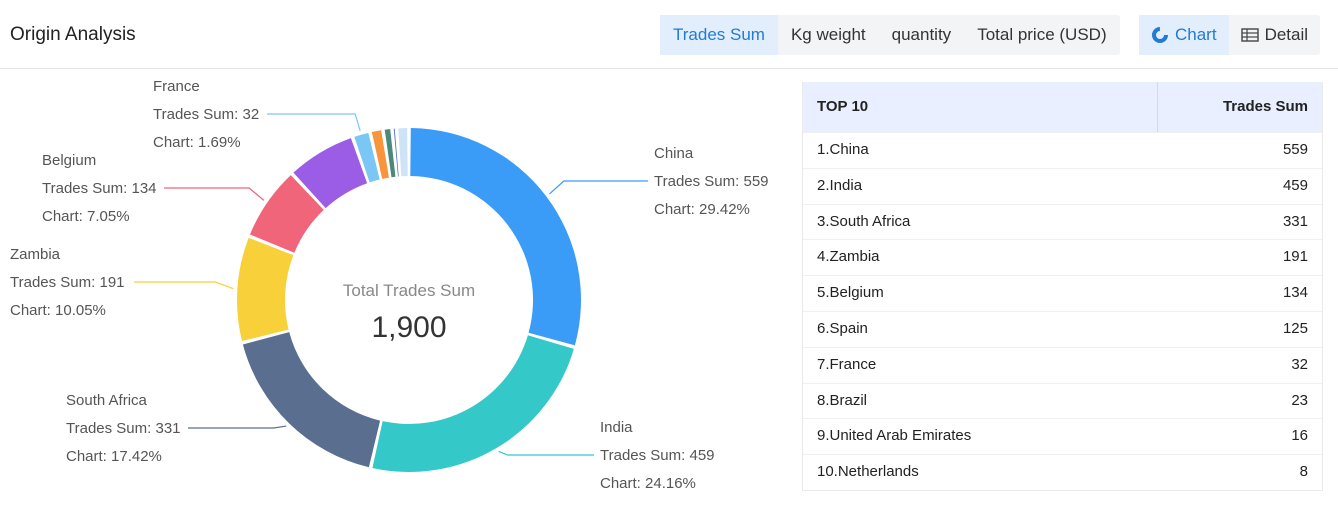 This screenshot has height=530, width=1338. What do you see at coordinates (58, 310) in the screenshot?
I see `label-pct-zambia: Chart: 10.05%` at bounding box center [58, 310].